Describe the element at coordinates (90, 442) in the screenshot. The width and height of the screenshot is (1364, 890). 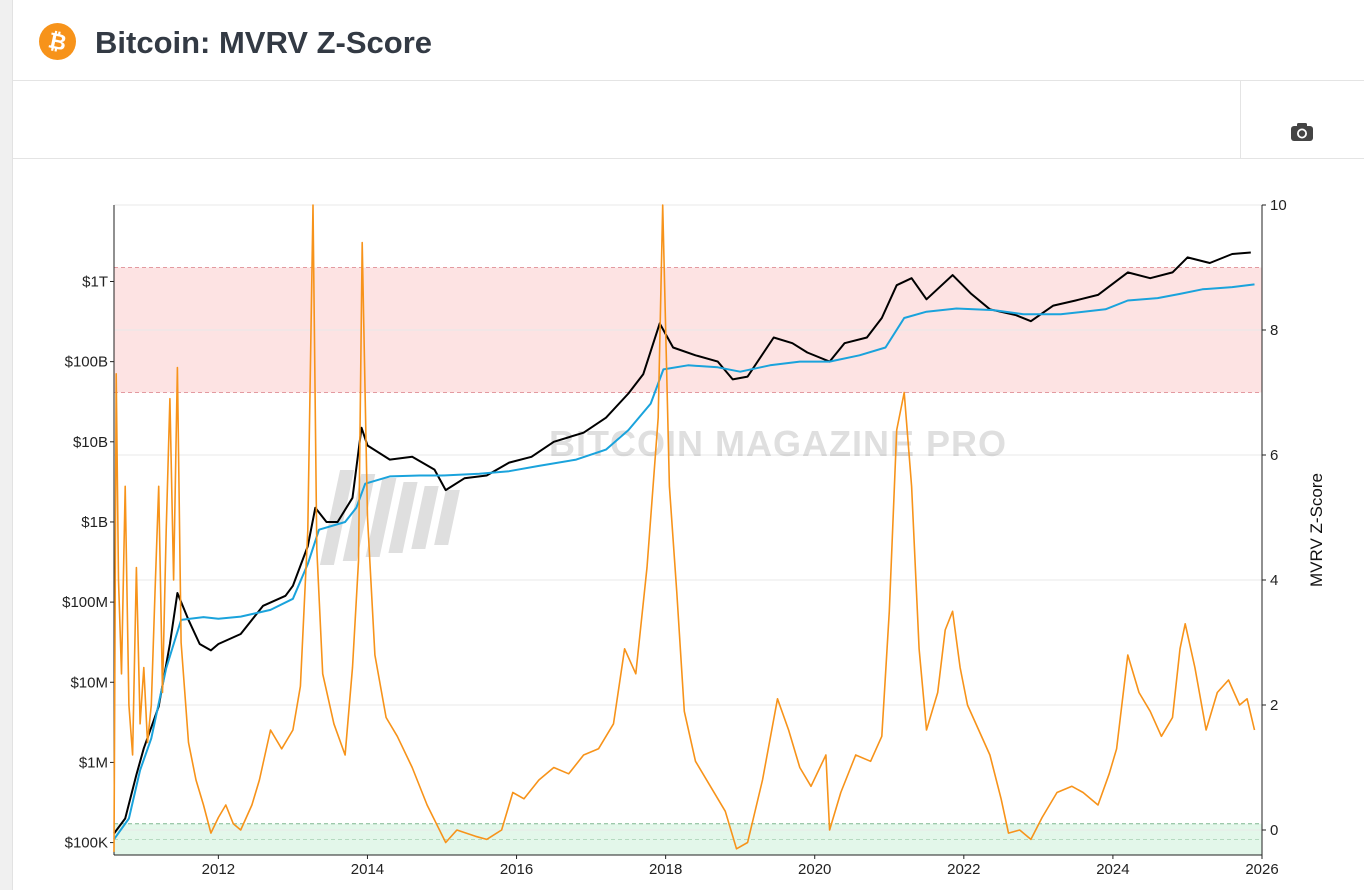
I see `left-tick-label: $10B` at that location.